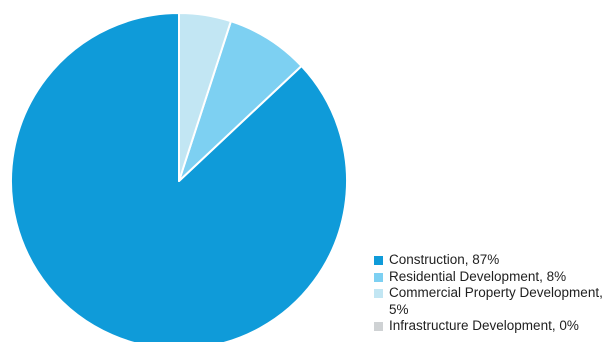  I want to click on legend-label-residential-development: Residential Development, 8%, so click(478, 276).